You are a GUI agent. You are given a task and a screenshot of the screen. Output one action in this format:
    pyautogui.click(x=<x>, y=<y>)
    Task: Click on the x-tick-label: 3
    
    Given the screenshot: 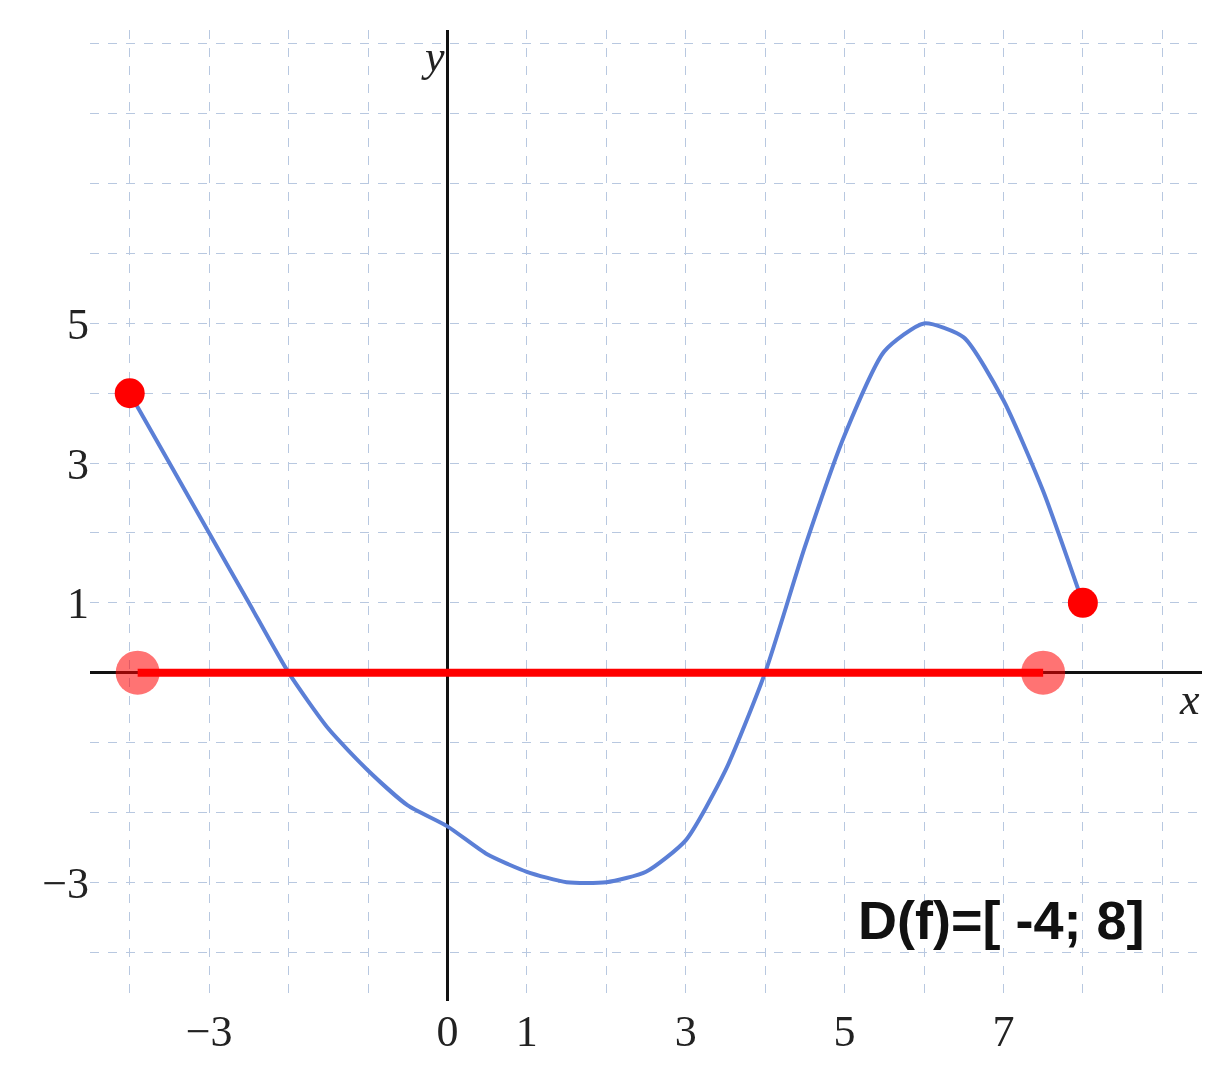 What is the action you would take?
    pyautogui.click(x=685, y=1031)
    